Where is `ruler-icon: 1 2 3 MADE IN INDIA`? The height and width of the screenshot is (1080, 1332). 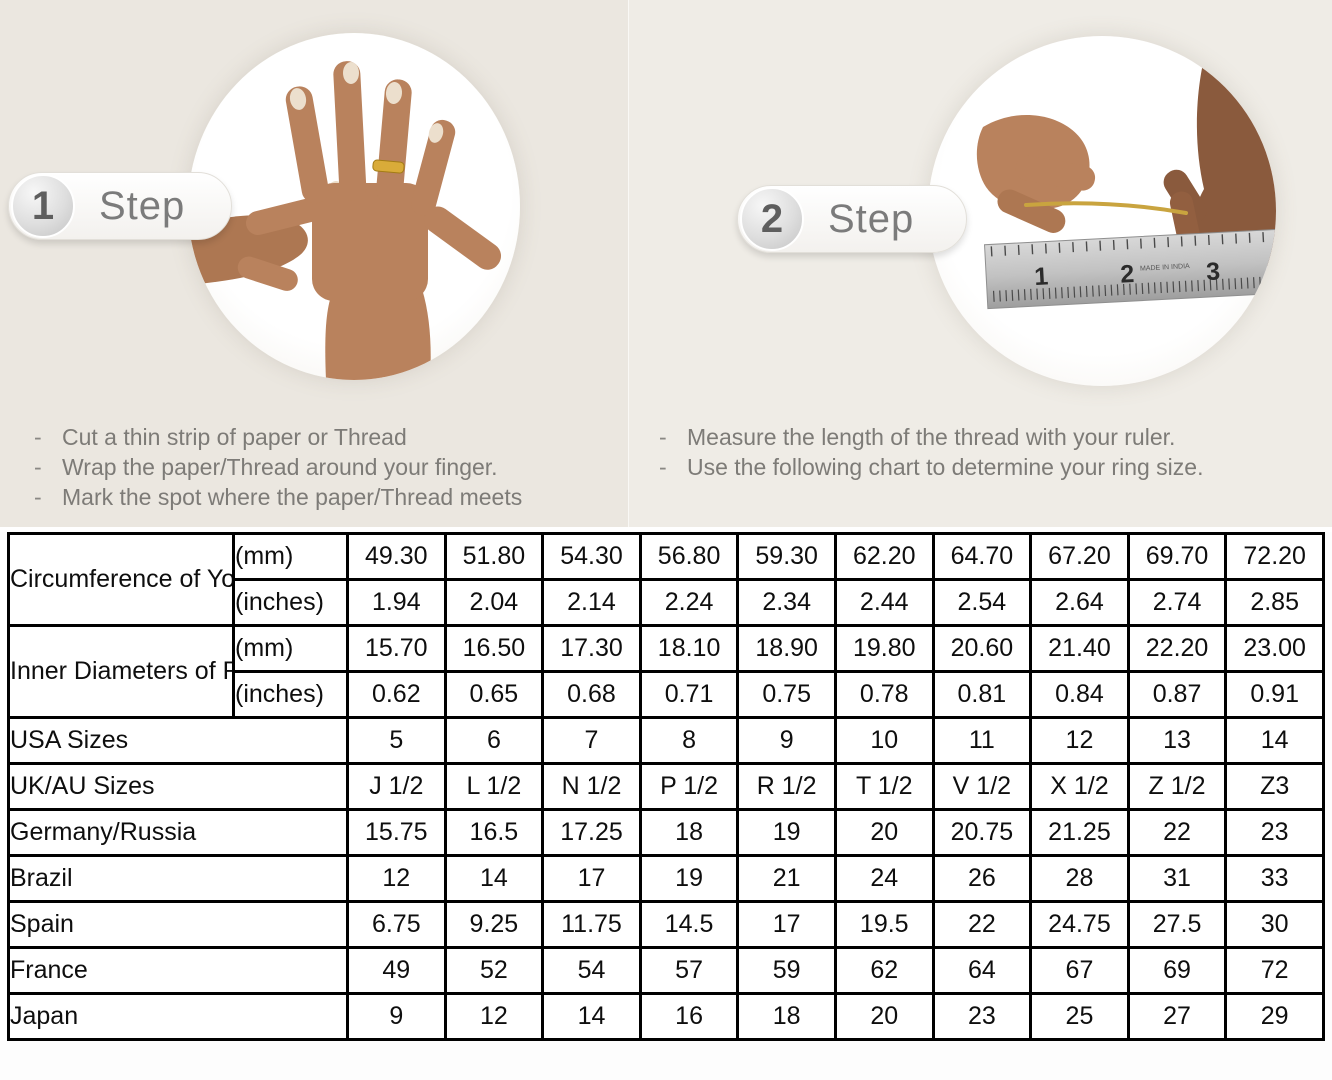
ruler-icon: 1 2 3 MADE IN INDIA is located at coordinates (1130, 269).